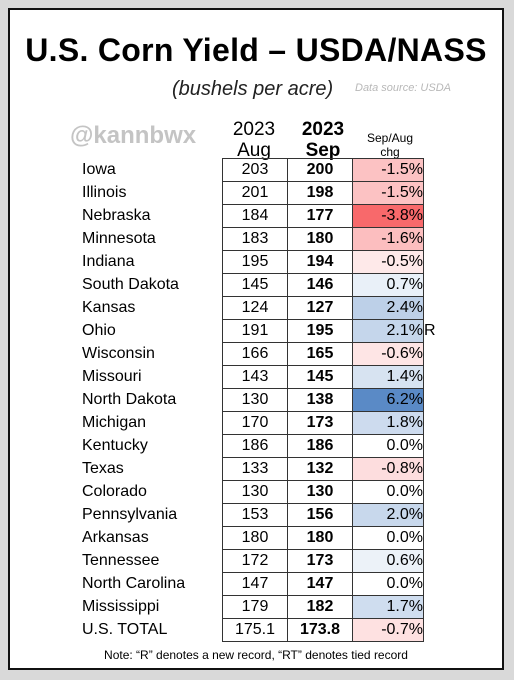 This screenshot has height=680, width=514. Describe the element at coordinates (320, 607) in the screenshot. I see `sep-yield-value: 182` at that location.